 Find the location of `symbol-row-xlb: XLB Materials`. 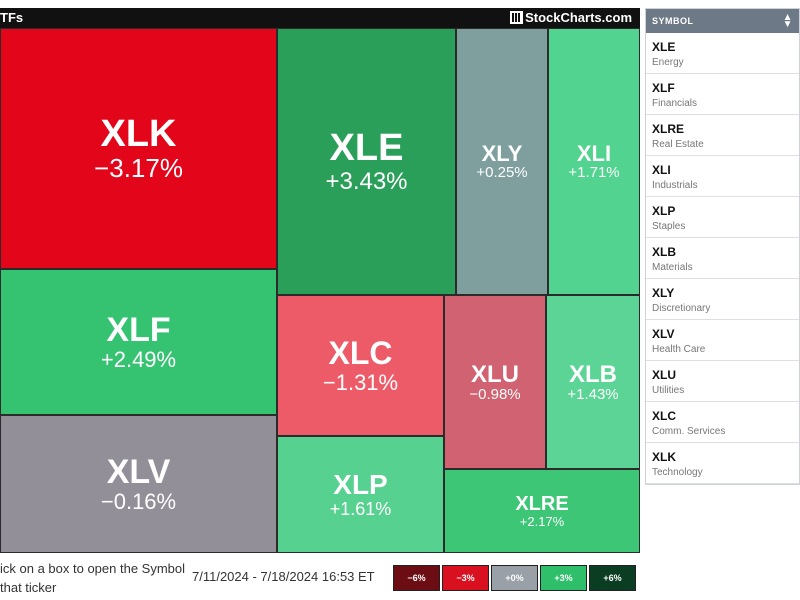

symbol-row-xlb: XLB Materials is located at coordinates (722, 258).